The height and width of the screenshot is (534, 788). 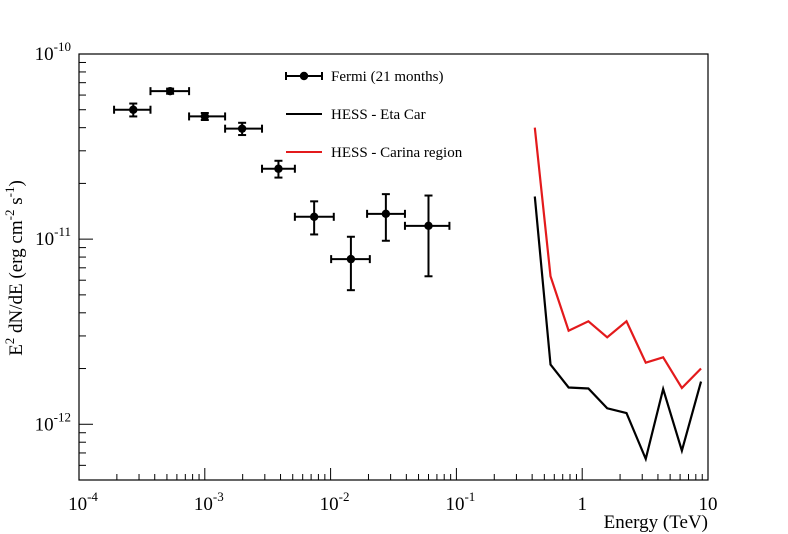 I want to click on legend-marker, so click(x=304, y=76).